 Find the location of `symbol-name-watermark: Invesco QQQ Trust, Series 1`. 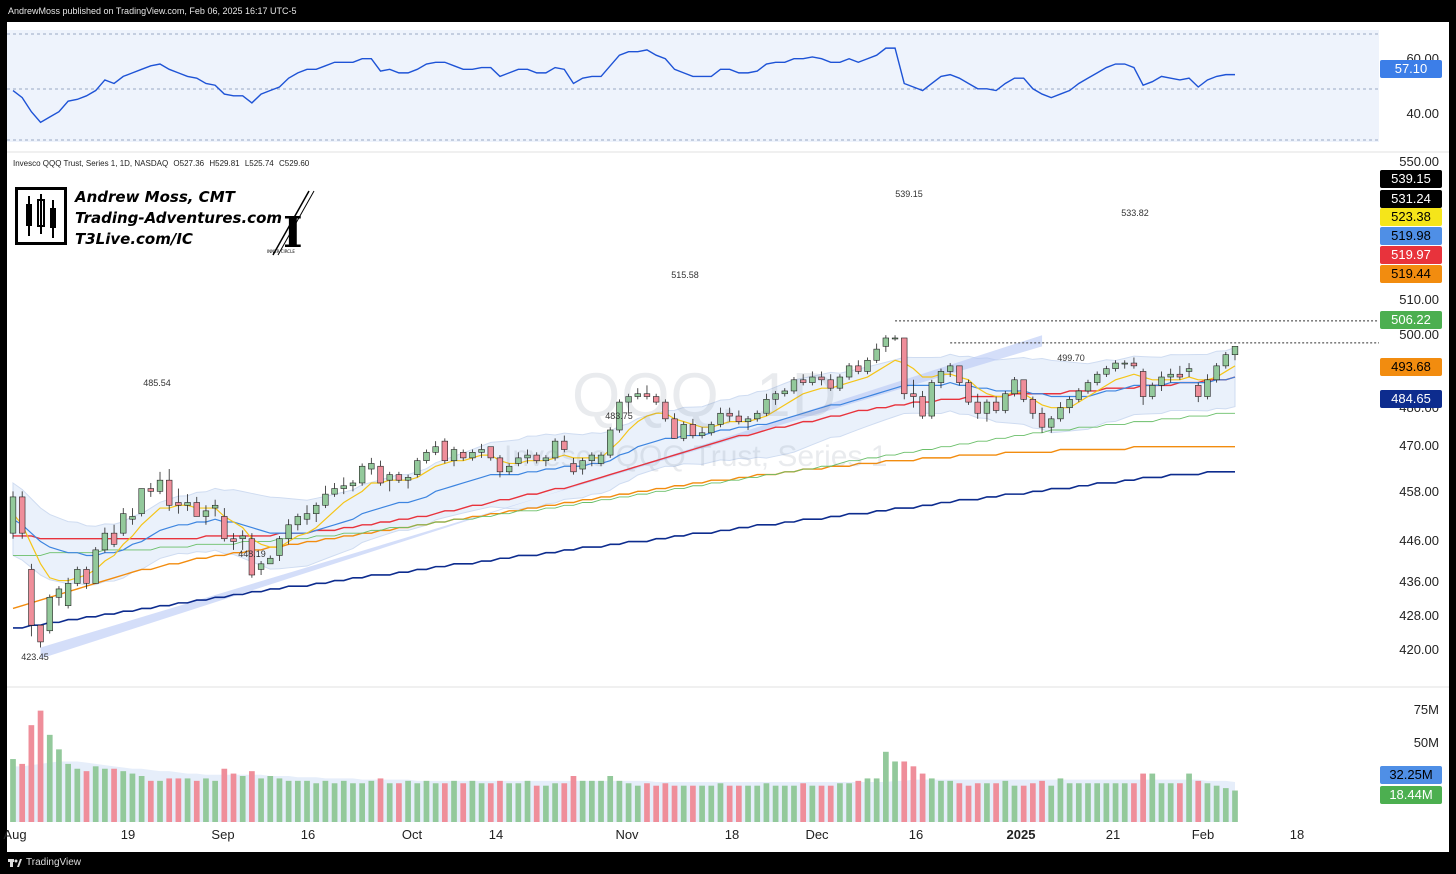

symbol-name-watermark: Invesco QQQ Trust, Series 1 is located at coordinates (696, 456).